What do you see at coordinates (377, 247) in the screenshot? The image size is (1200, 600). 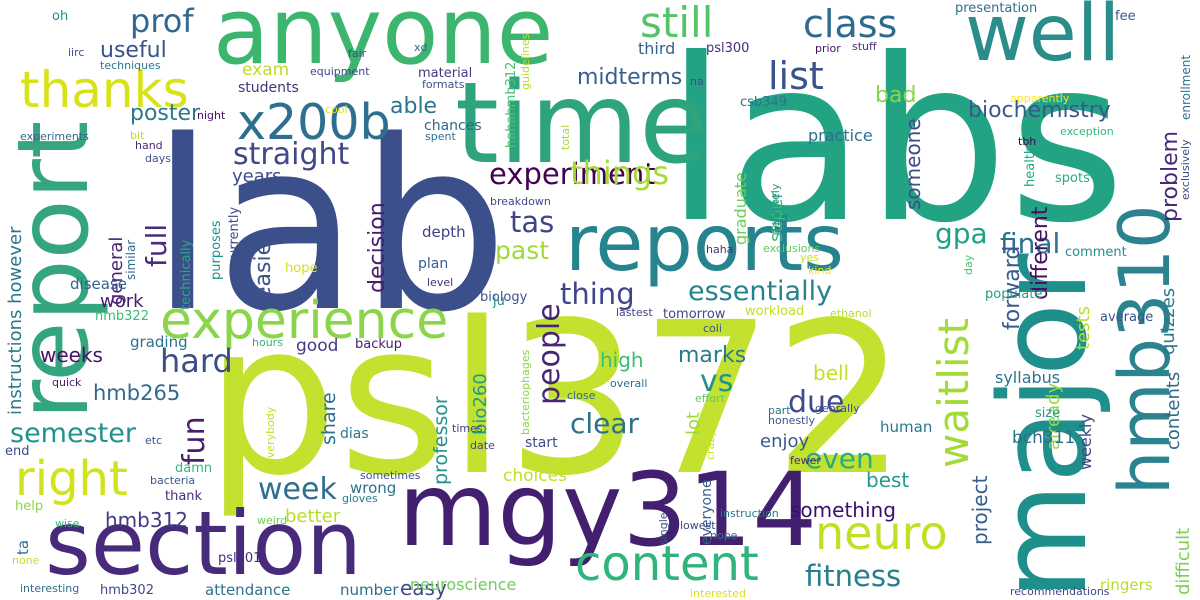 I see `word: decision` at bounding box center [377, 247].